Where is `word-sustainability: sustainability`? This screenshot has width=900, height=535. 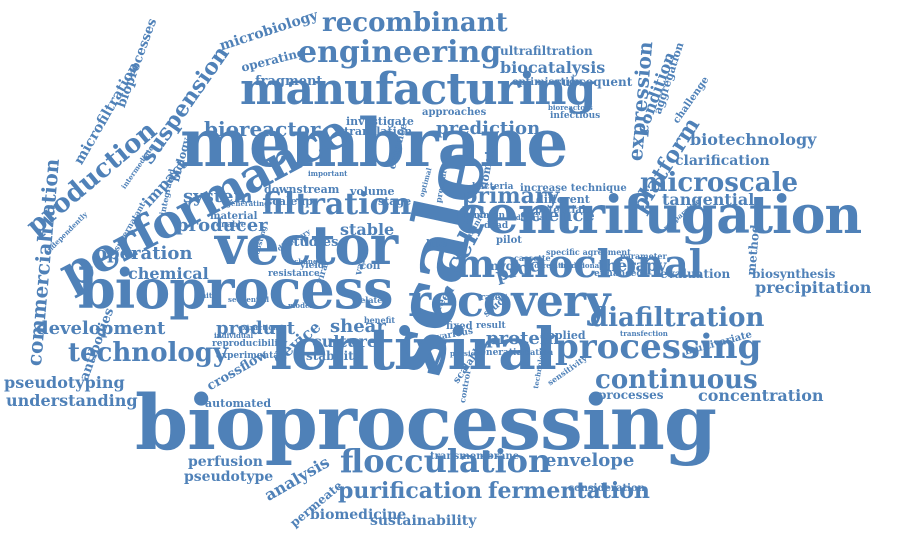
word-sustainability: sustainability is located at coordinates (423, 521).